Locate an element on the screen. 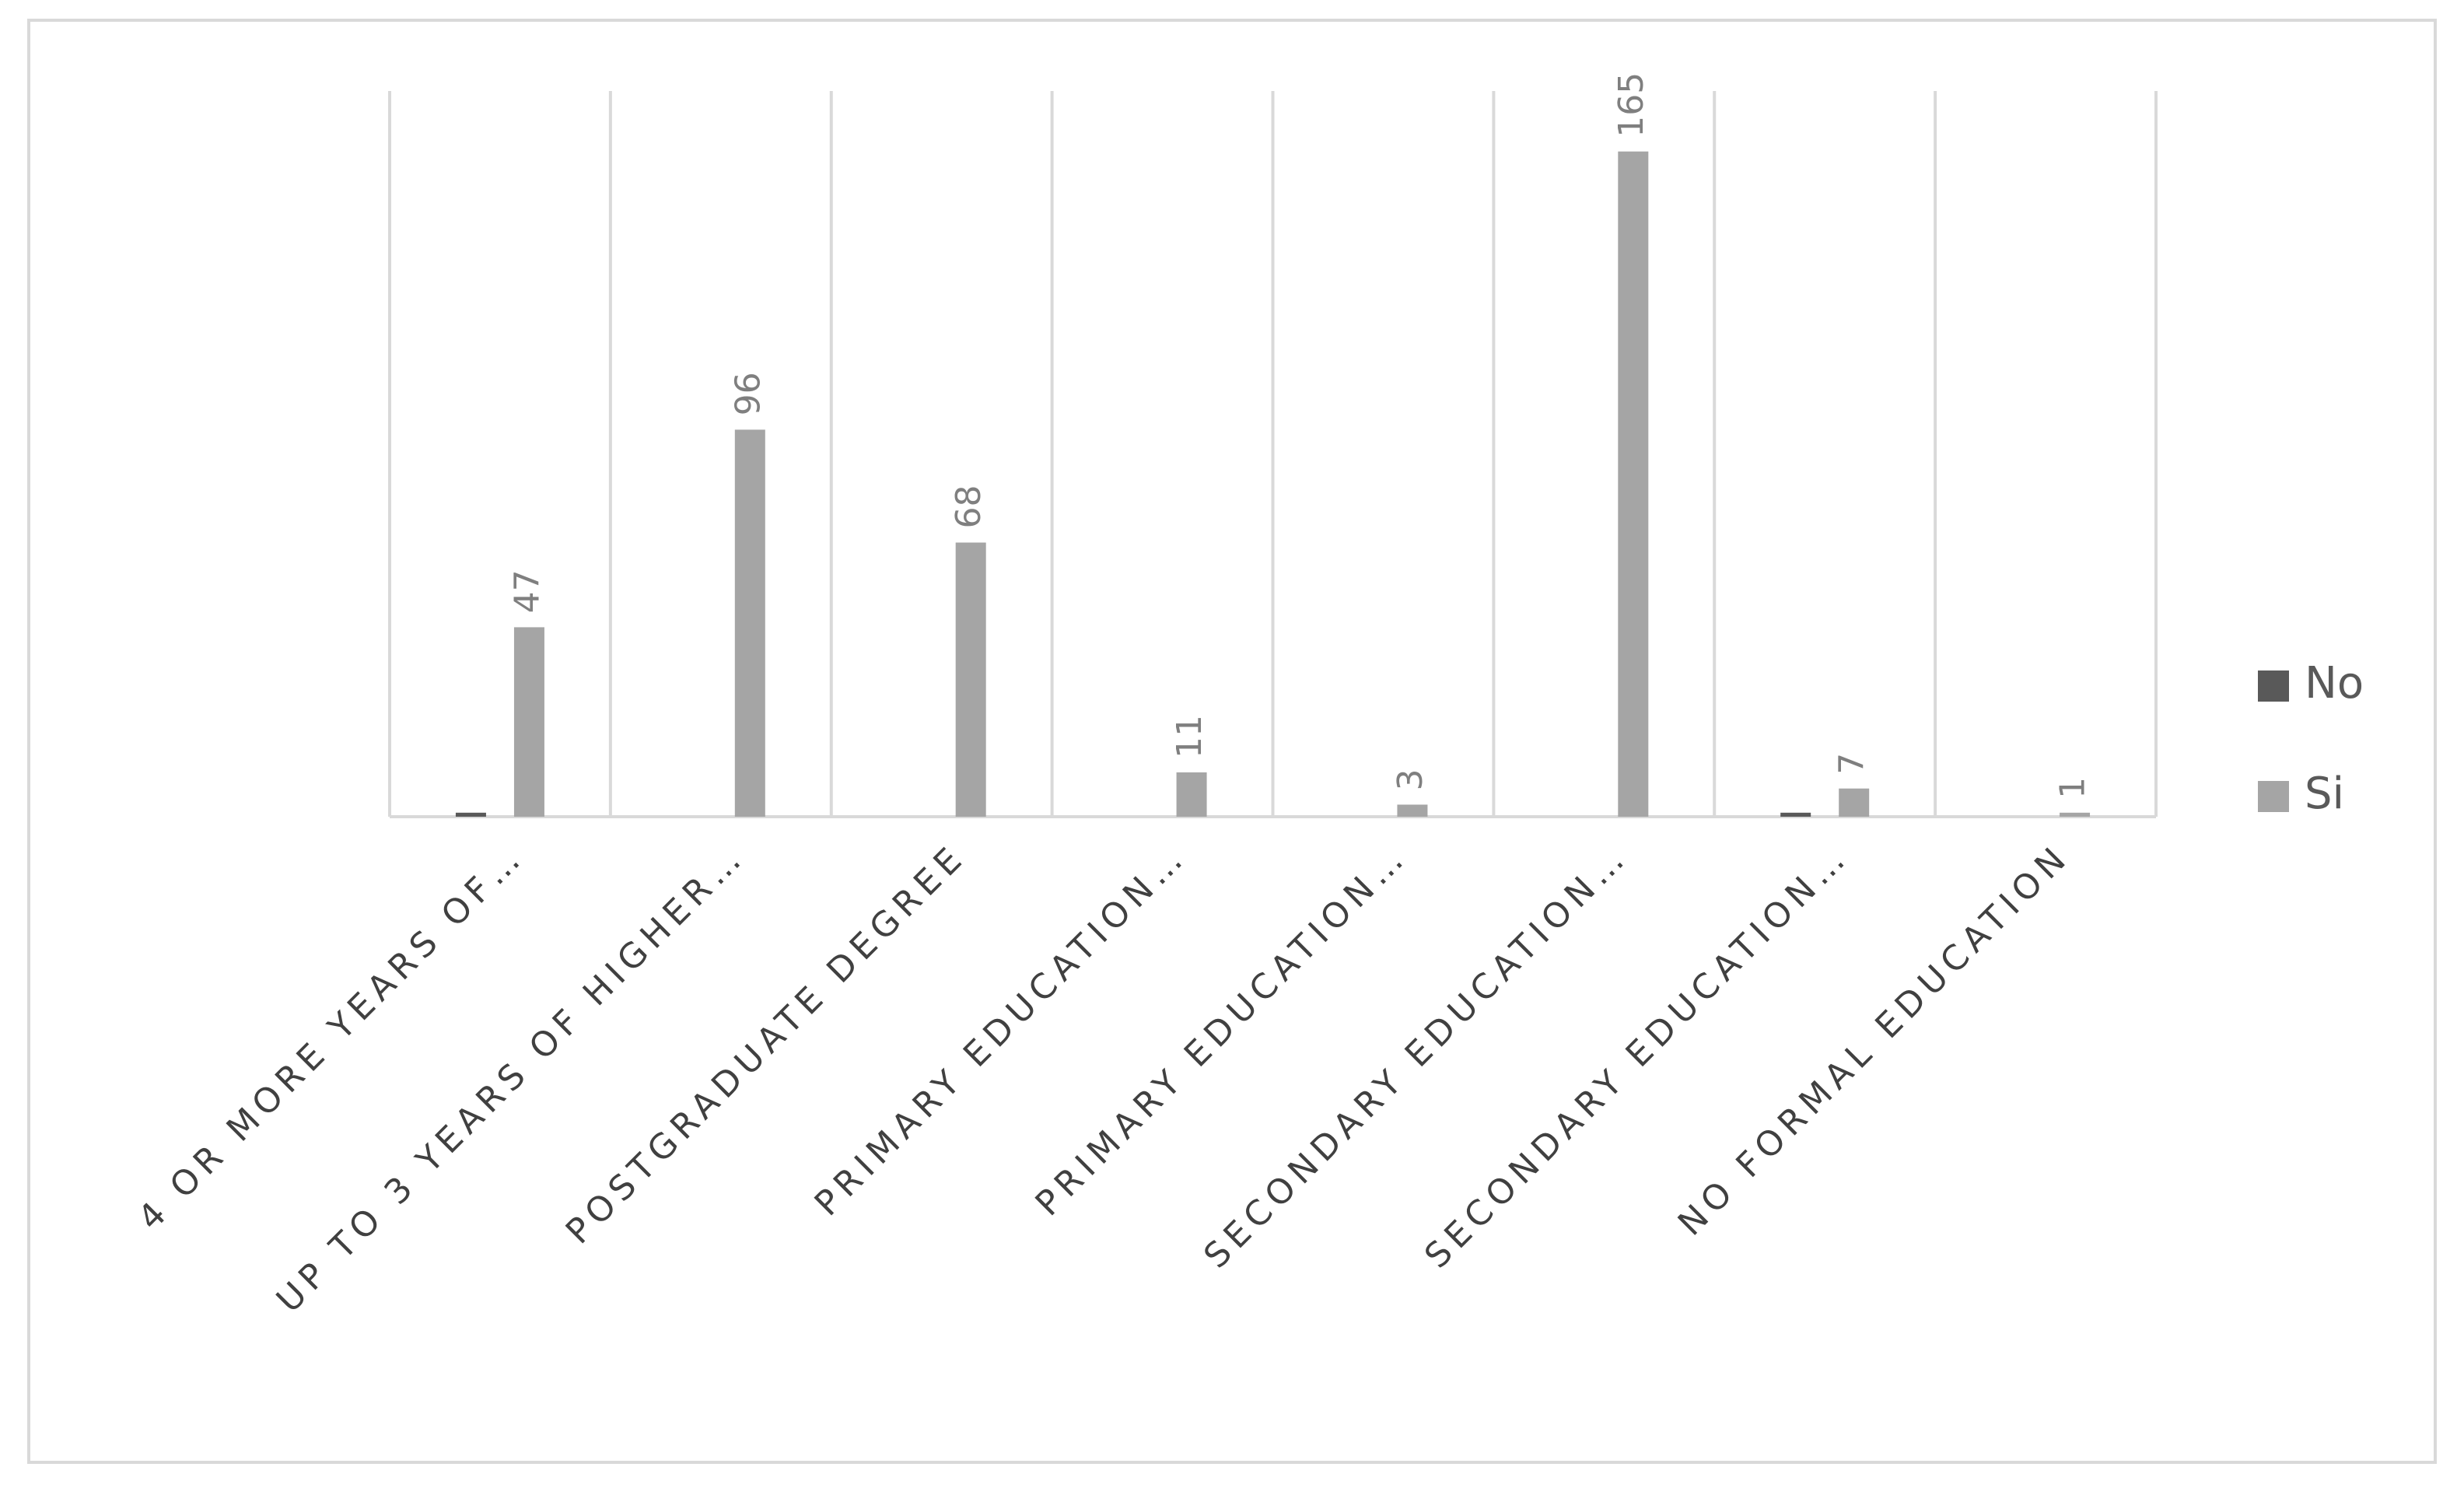 This screenshot has height=1488, width=2464. data-label: 11 is located at coordinates (1189, 737).